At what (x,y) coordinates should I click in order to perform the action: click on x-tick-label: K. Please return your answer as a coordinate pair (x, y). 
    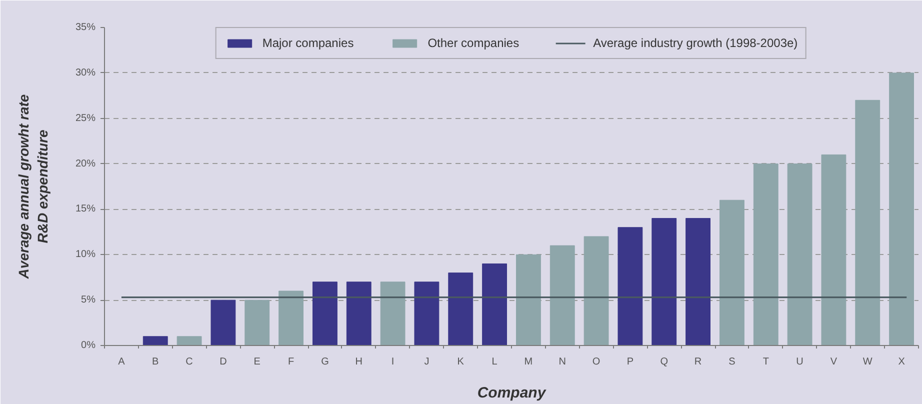
    Looking at the image, I should click on (460, 362).